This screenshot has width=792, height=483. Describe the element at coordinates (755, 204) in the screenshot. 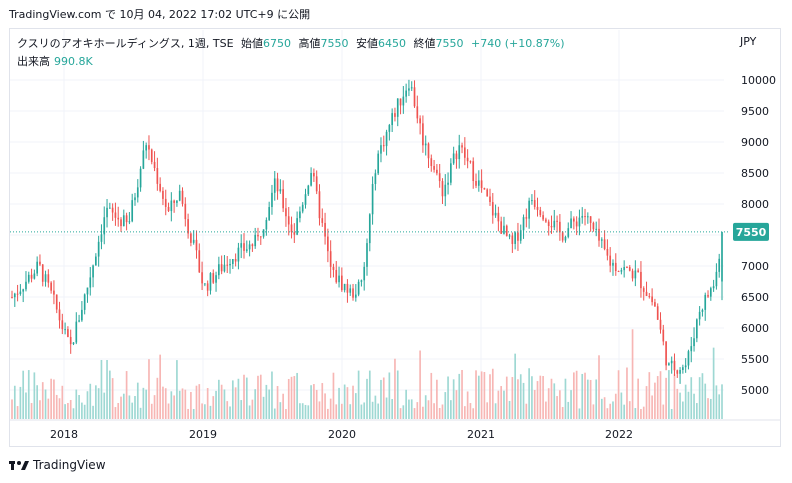

I see `y-tick-label: 8000` at that location.